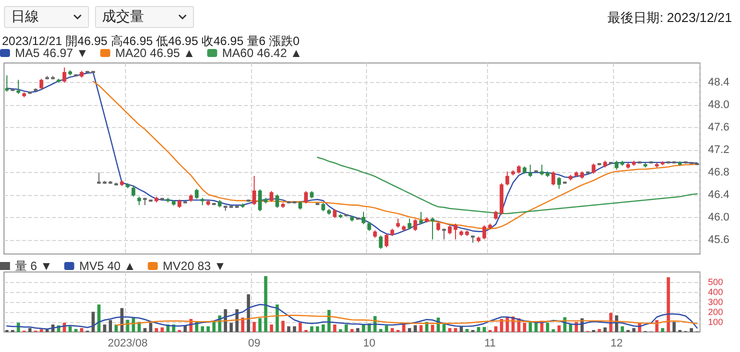 The image size is (740, 352). What do you see at coordinates (719, 195) in the screenshot?
I see `y-tick-label: 46.4` at bounding box center [719, 195].